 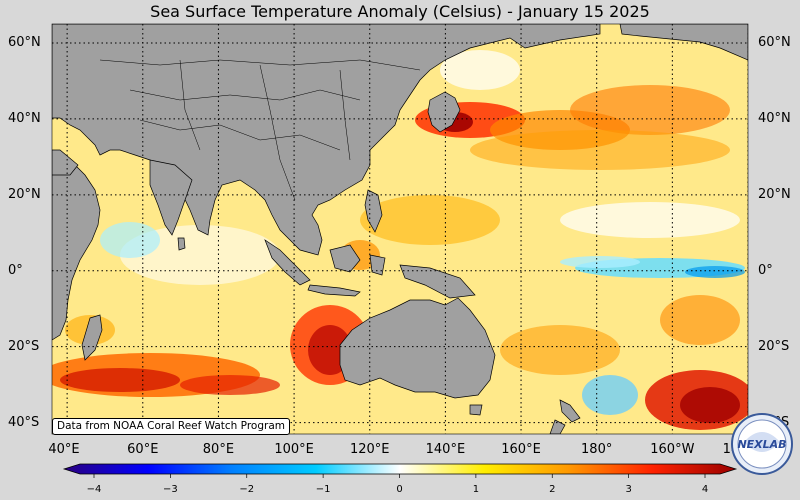 What do you see at coordinates (170, 489) in the screenshot?
I see `colorbar-tick-label: −3` at bounding box center [170, 489].